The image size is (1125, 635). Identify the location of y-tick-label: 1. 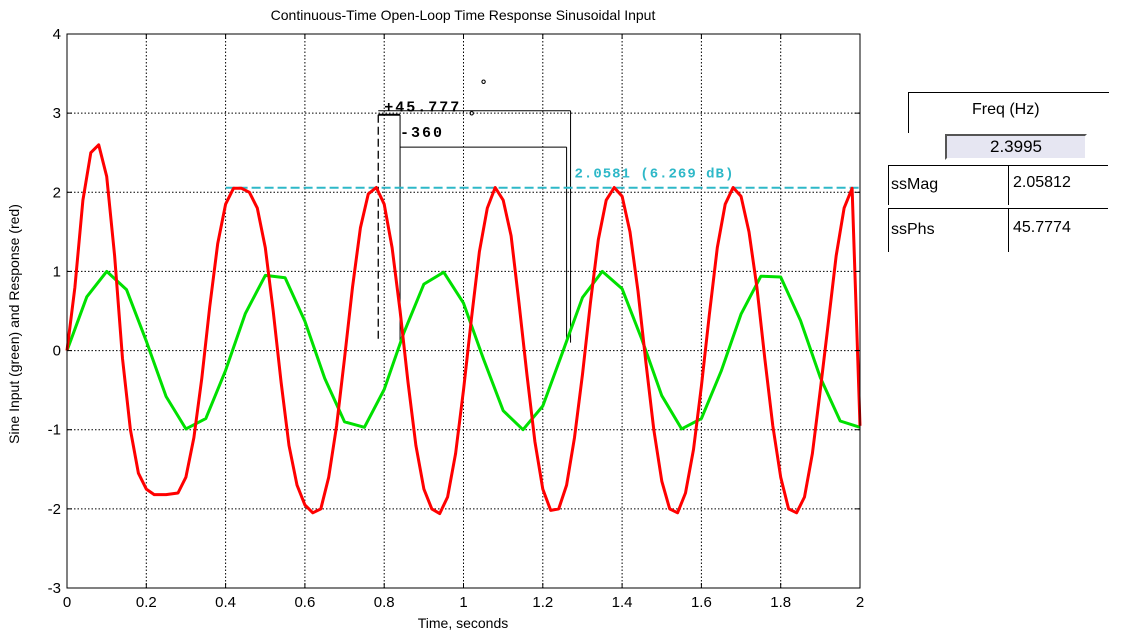
(57, 271).